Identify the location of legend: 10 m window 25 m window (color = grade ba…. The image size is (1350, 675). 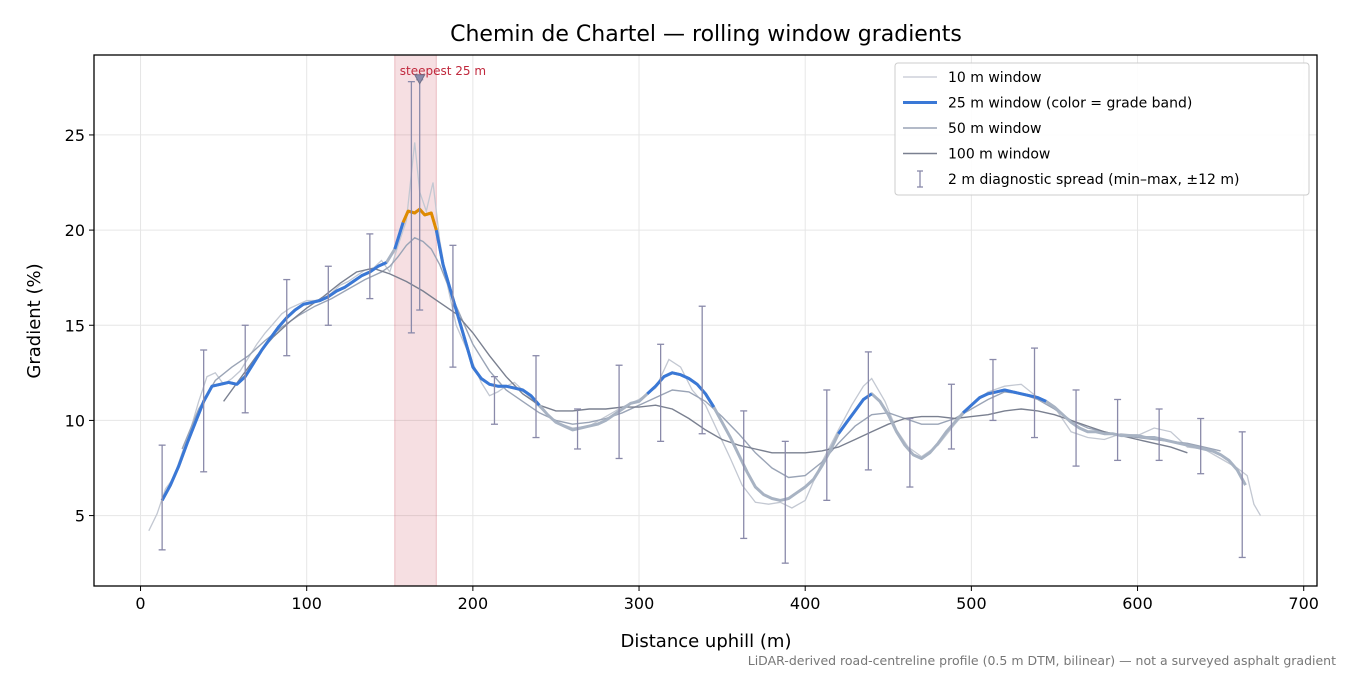
(1102, 129).